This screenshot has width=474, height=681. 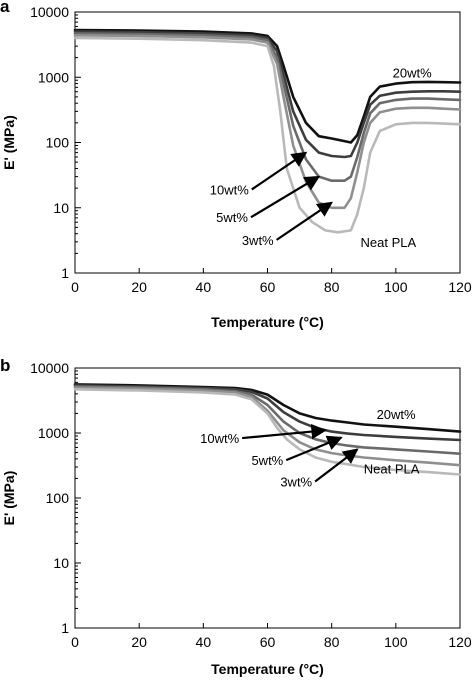 What do you see at coordinates (5, 365) in the screenshot?
I see `panel-b-letter: b` at bounding box center [5, 365].